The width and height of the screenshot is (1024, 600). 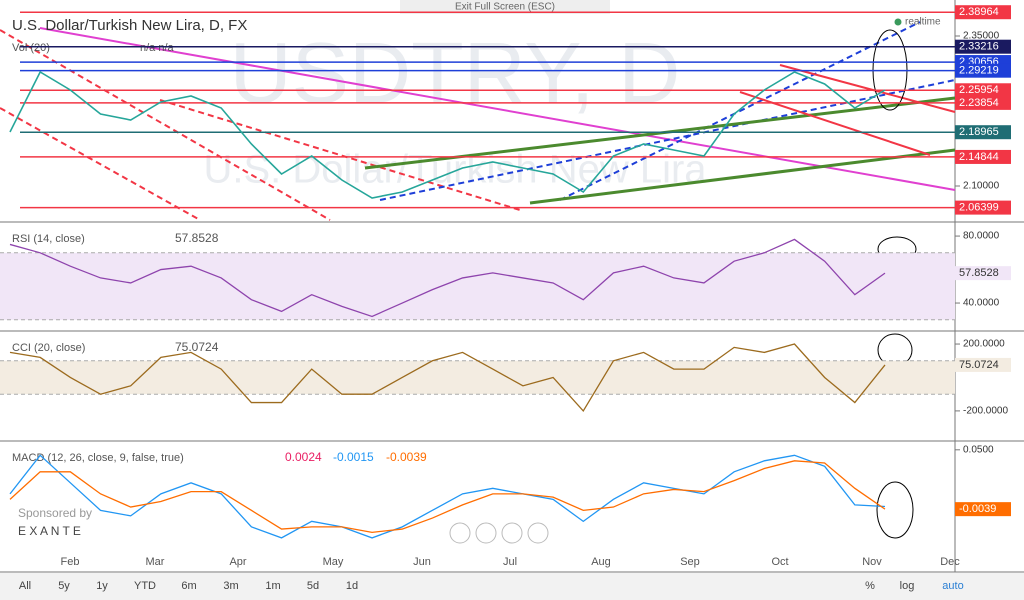 I want to click on watermark: USDTRY, D, so click(x=455, y=74).